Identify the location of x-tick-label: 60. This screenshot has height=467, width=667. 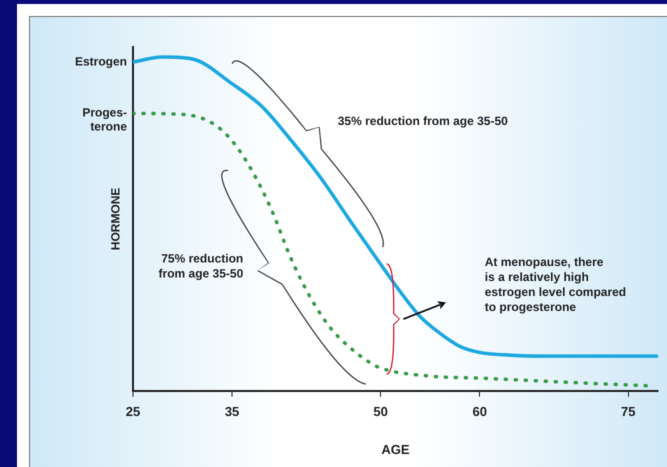
(479, 412).